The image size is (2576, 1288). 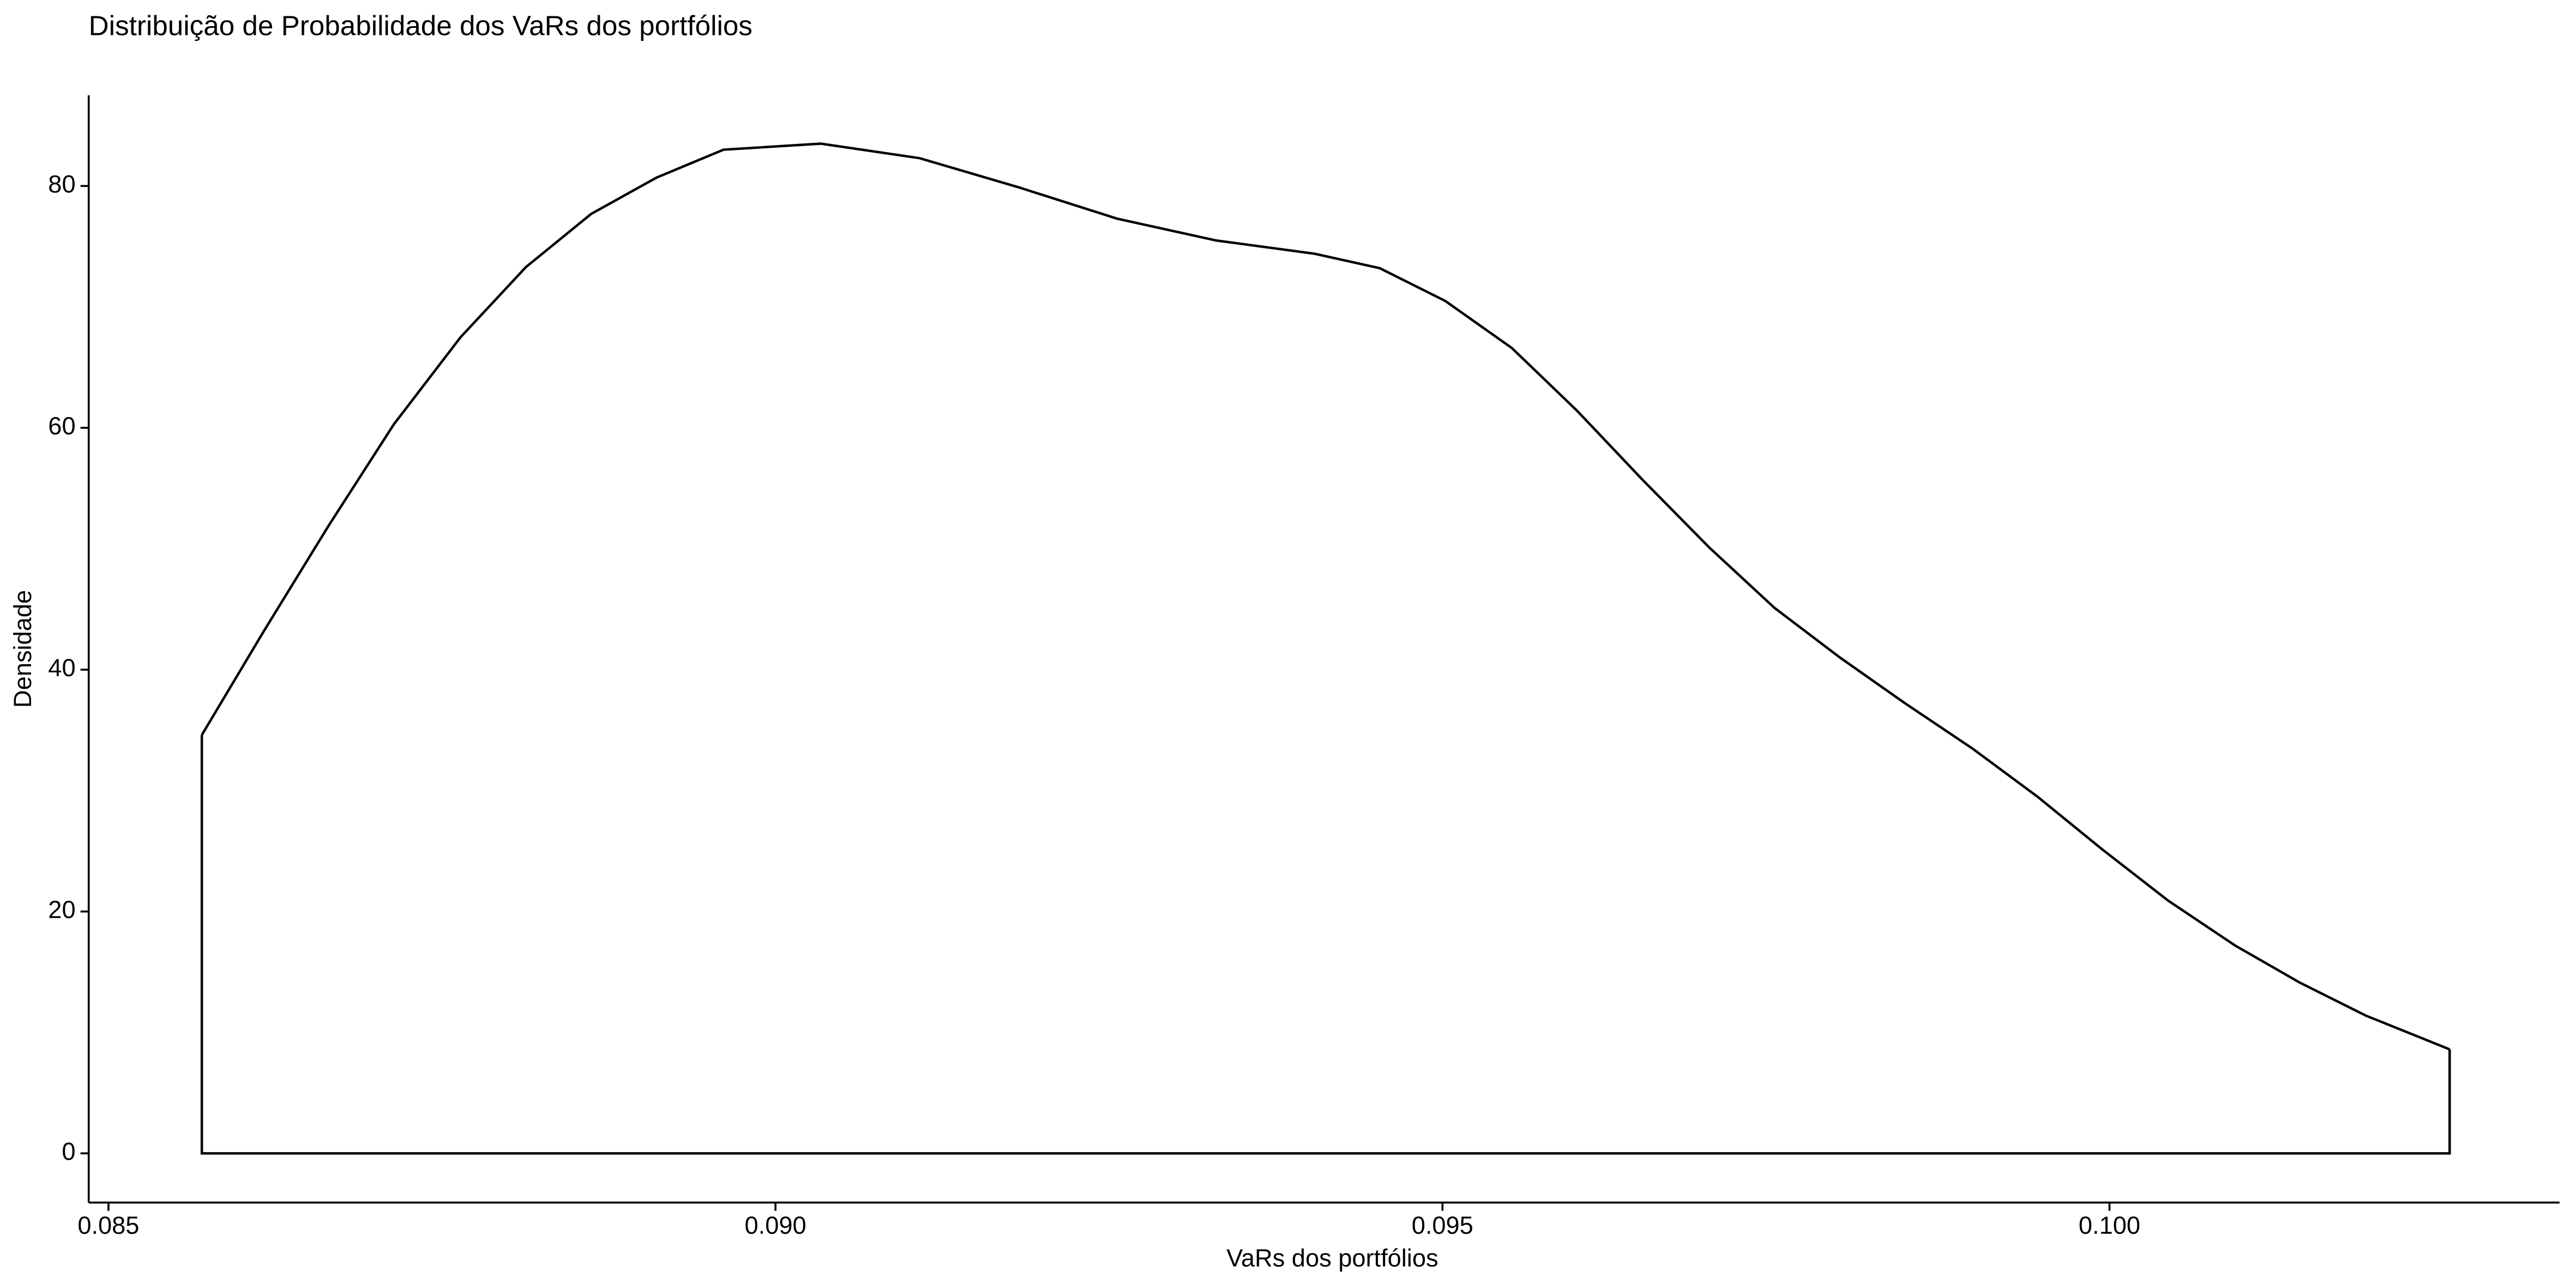 What do you see at coordinates (61, 426) in the screenshot?
I see `y-tick-label: 60` at bounding box center [61, 426].